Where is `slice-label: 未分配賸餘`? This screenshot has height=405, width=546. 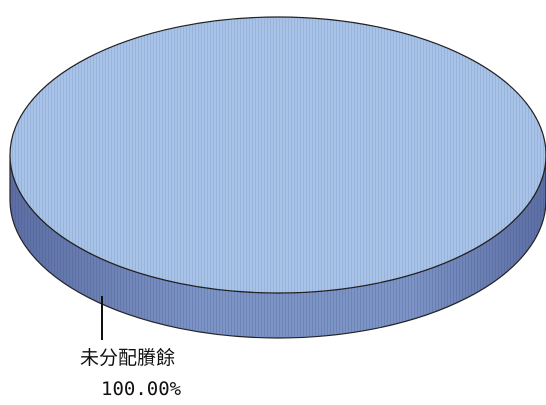
slice-label: 未分配賸餘 is located at coordinates (127, 358).